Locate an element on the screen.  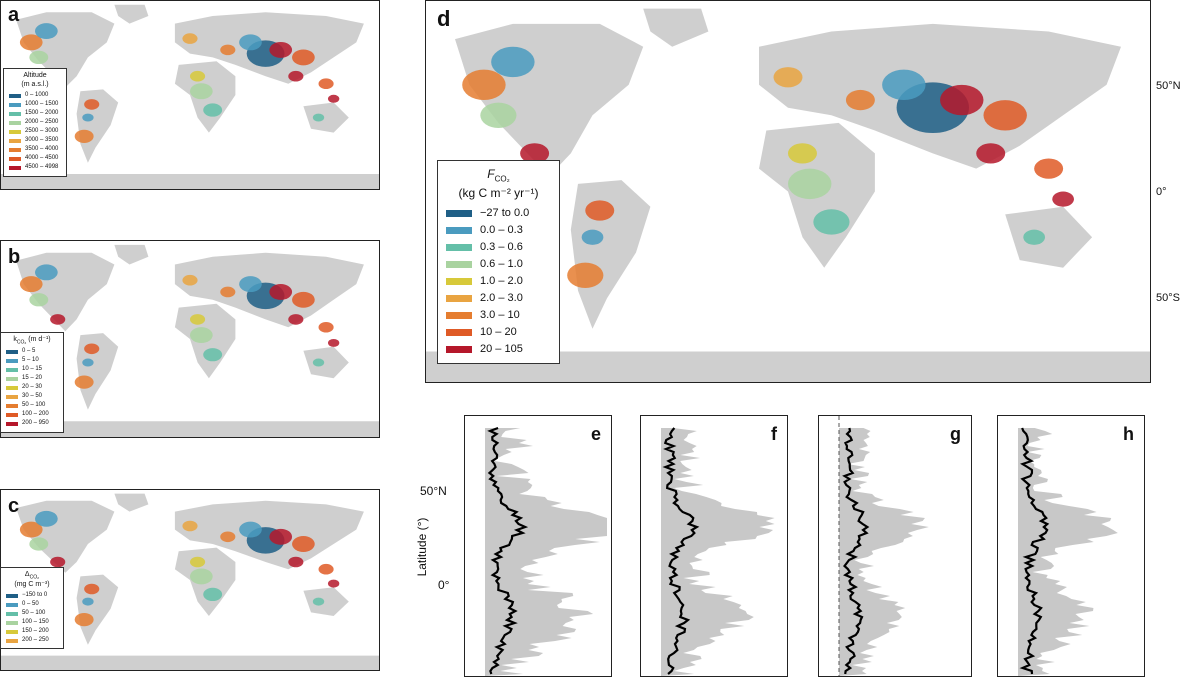
legend-d-item: 0.6 – 1.0 is located at coordinates (498, 264).